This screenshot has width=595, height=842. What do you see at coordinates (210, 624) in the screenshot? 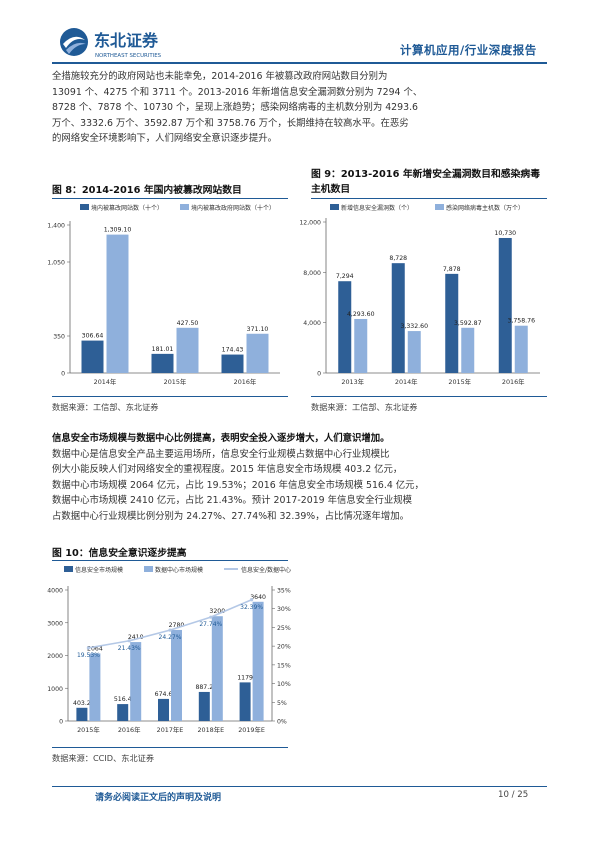
I see `line-value-label: 27.74%` at bounding box center [210, 624].